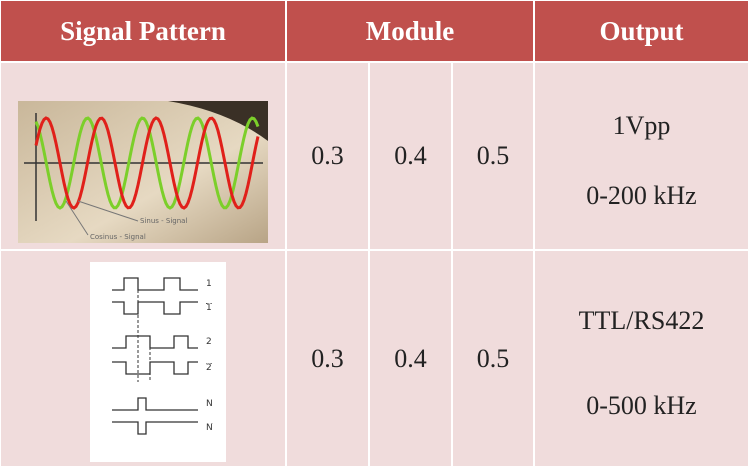 The height and width of the screenshot is (467, 749). Describe the element at coordinates (641, 31) in the screenshot. I see `header-cell: Output` at that location.